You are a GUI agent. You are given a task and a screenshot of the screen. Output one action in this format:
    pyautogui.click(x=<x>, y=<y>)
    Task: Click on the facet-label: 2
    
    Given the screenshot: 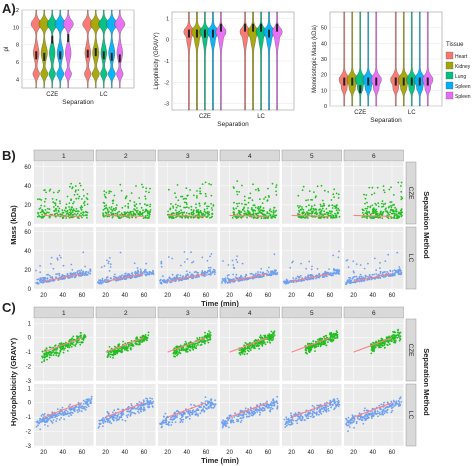 What is the action you would take?
    pyautogui.click(x=126, y=313)
    